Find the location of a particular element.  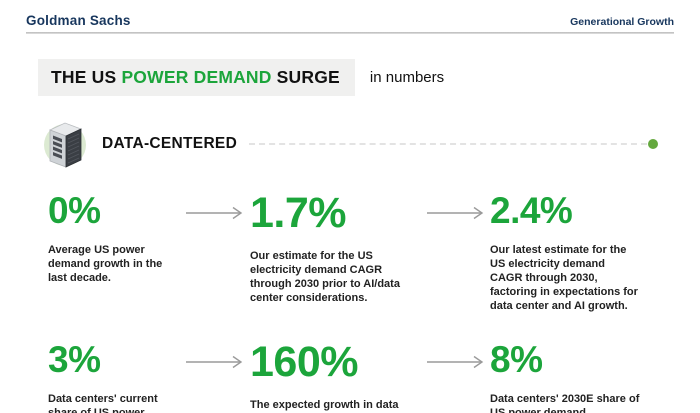

section-label: DATA-CENTERED is located at coordinates (170, 143).